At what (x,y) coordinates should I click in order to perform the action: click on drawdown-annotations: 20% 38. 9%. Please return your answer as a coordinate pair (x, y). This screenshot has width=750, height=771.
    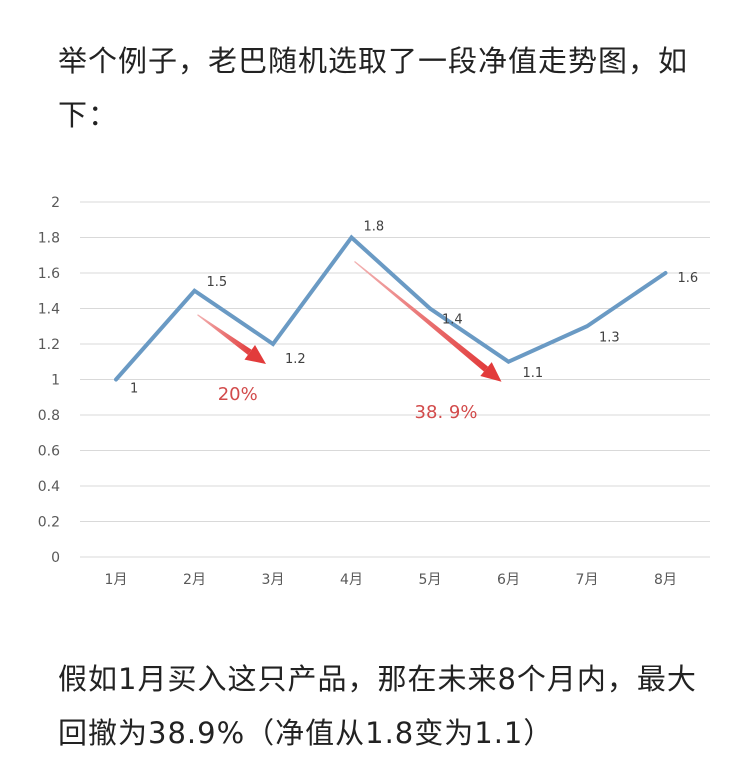
    Looking at the image, I should click on (349, 342).